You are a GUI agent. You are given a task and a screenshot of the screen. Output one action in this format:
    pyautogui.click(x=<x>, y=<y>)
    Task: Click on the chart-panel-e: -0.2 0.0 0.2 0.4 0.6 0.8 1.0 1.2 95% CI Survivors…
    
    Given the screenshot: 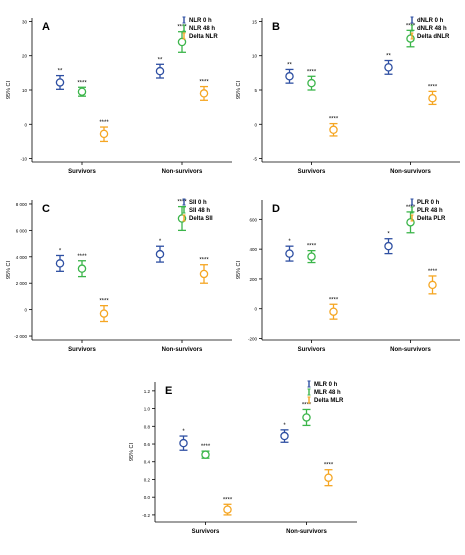 What is the action you would take?
    pyautogui.click(x=243, y=457)
    